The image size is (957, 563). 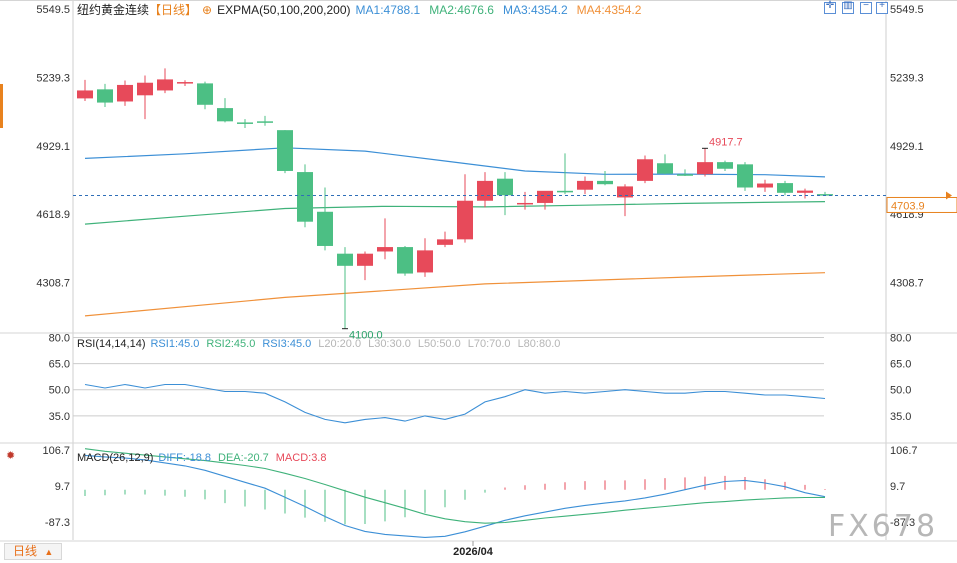 I want to click on zoom-in-icon: +, so click(x=882, y=7).